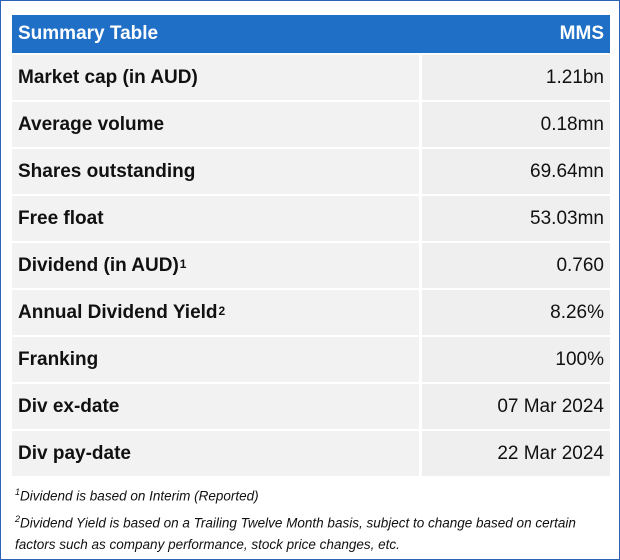 This screenshot has width=620, height=560. What do you see at coordinates (516, 312) in the screenshot?
I see `row-value: 8.26%` at bounding box center [516, 312].